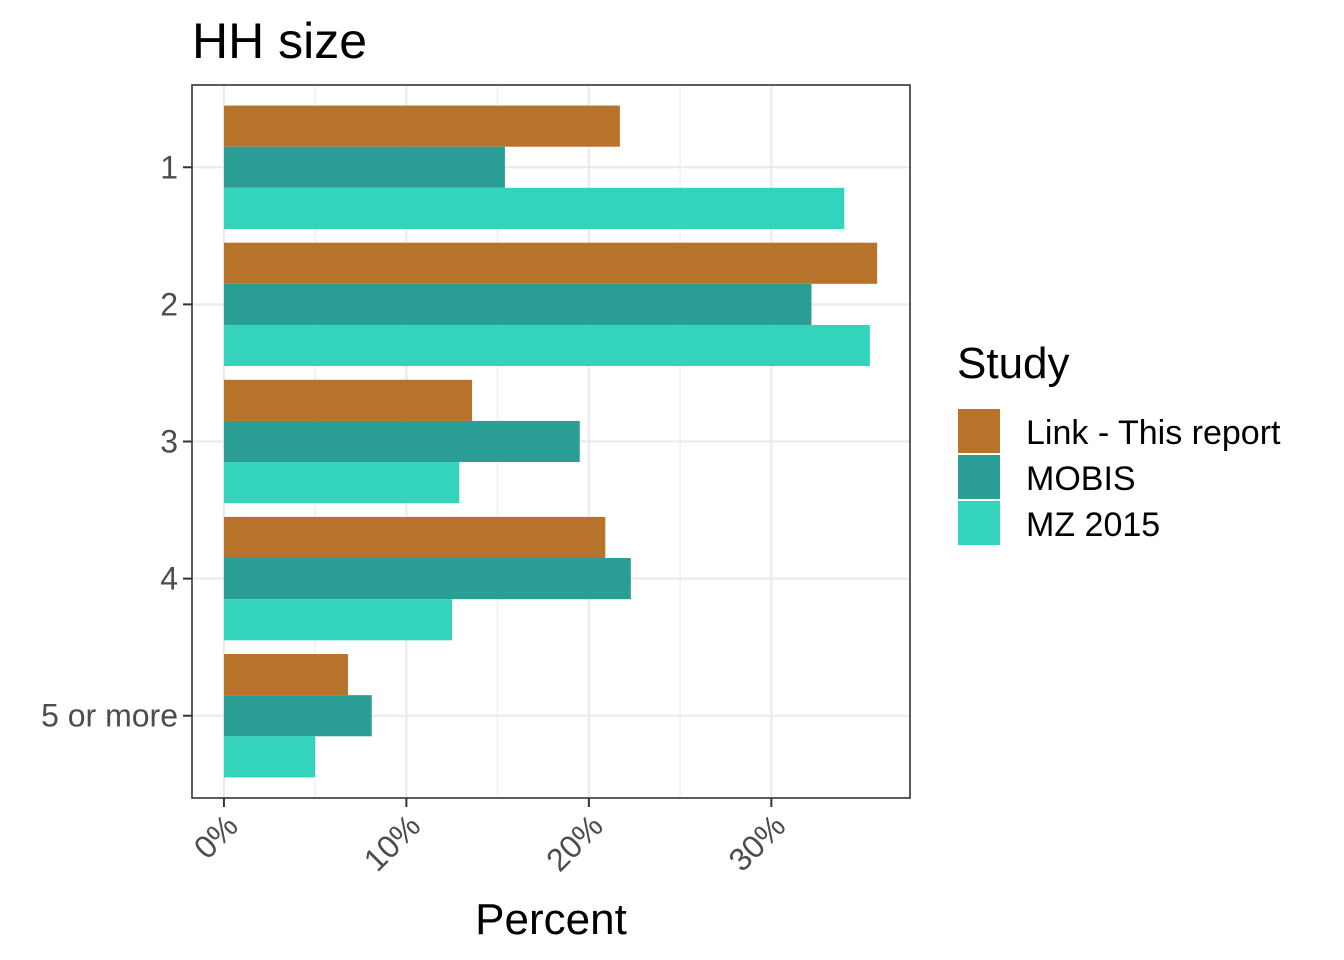 The height and width of the screenshot is (960, 1344). I want to click on x-tick-label: 20%, so click(574, 842).